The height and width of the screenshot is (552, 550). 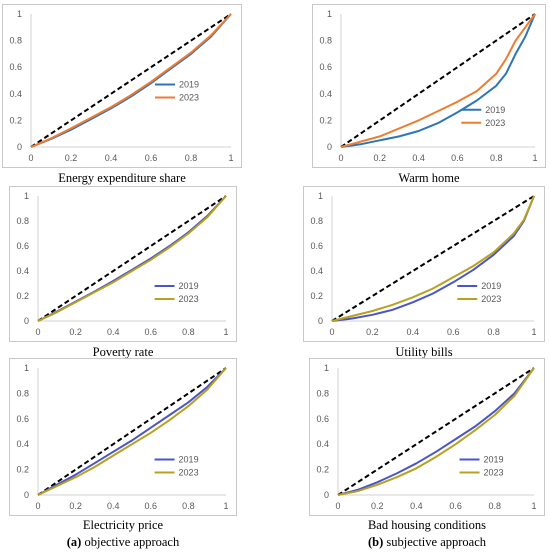 I want to click on bad-housing-conditions-y-tick-label: 0.6, so click(x=322, y=419).